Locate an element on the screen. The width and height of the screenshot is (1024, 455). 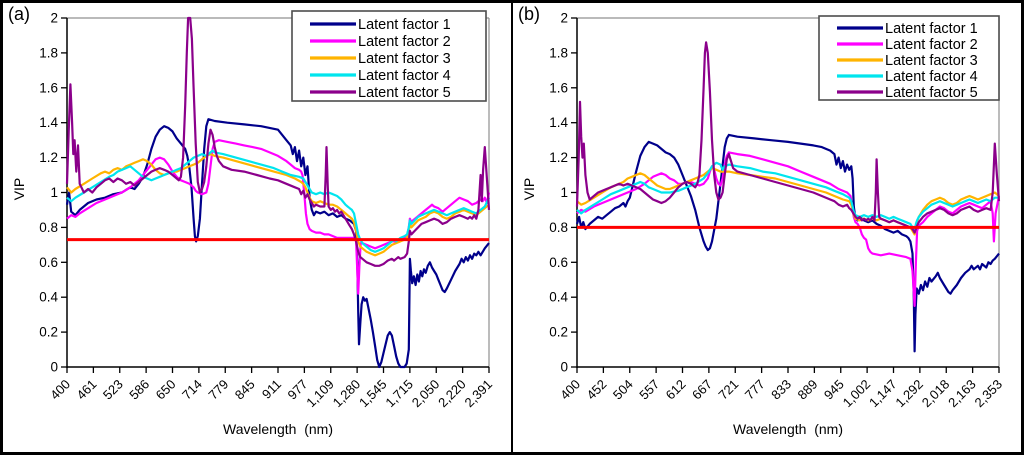
x-tick-label: 1,545 is located at coordinates (373, 394).